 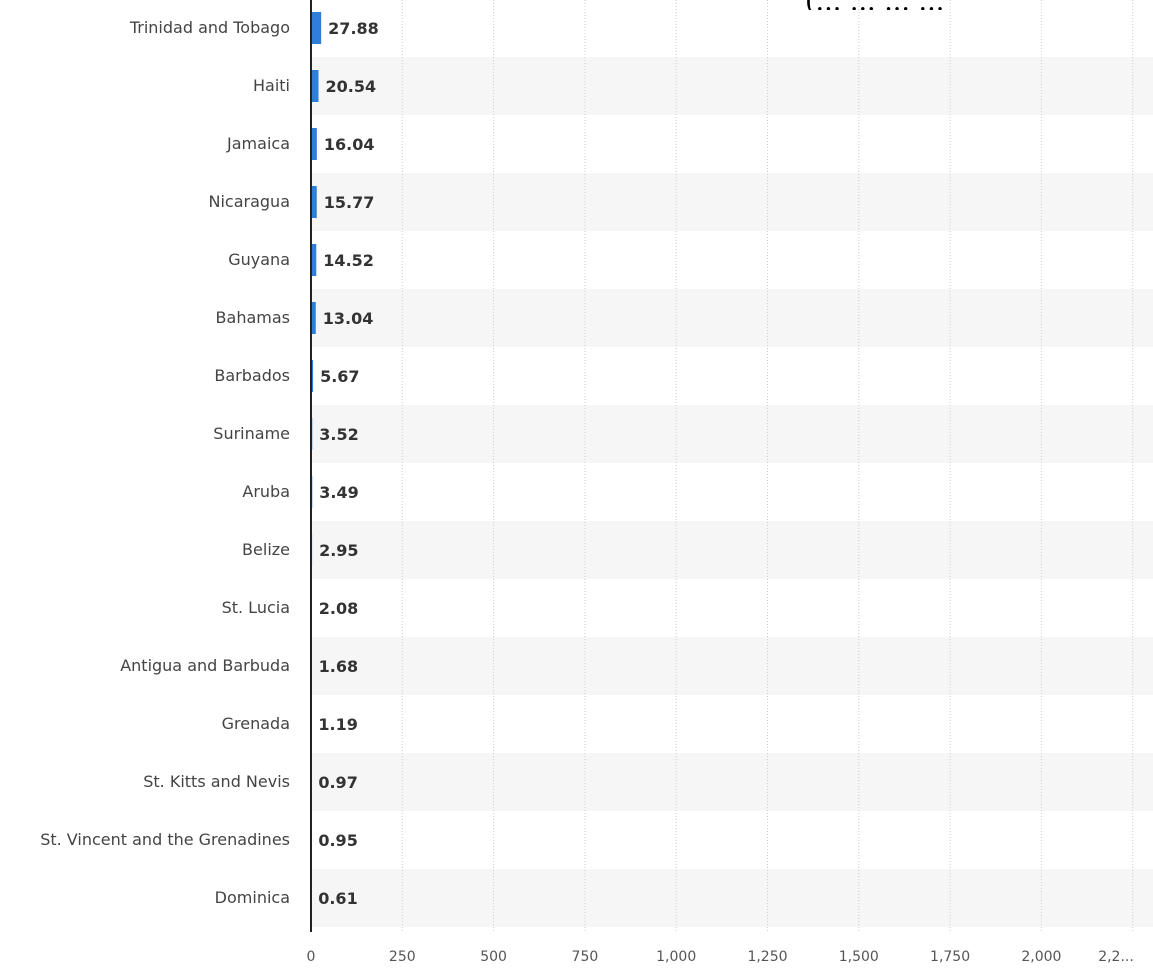 What do you see at coordinates (676, 957) in the screenshot?
I see `x-tick-label: 1,000` at bounding box center [676, 957].